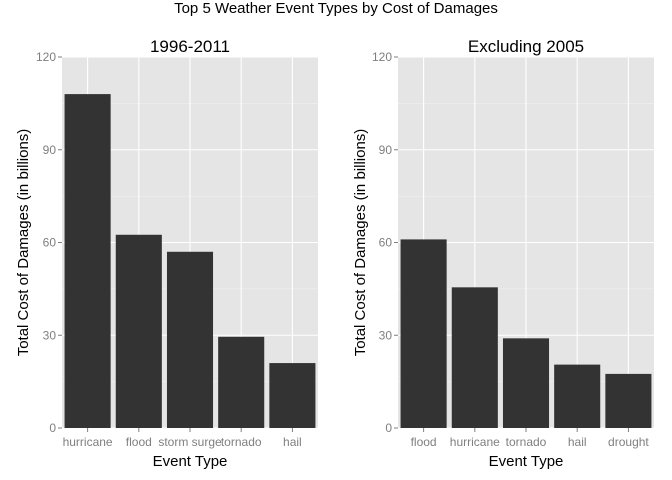 This screenshot has width=672, height=480. I want to click on x-tick-label: storm surge, so click(190, 442).